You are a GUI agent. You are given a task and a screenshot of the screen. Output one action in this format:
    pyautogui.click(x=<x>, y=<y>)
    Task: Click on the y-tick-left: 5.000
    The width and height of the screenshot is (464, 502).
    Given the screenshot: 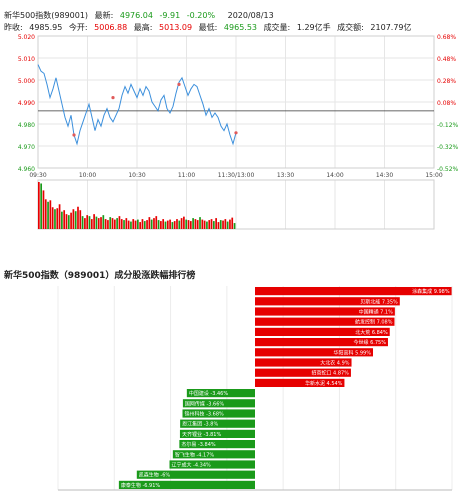 What is the action you would take?
    pyautogui.click(x=26, y=81)
    